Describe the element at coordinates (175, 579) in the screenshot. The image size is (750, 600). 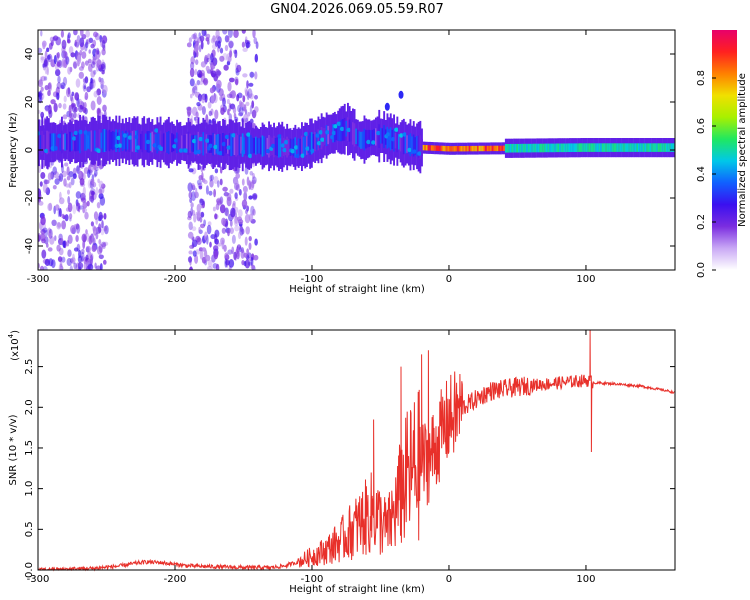
I see `x-tick-label: -200` at that location.